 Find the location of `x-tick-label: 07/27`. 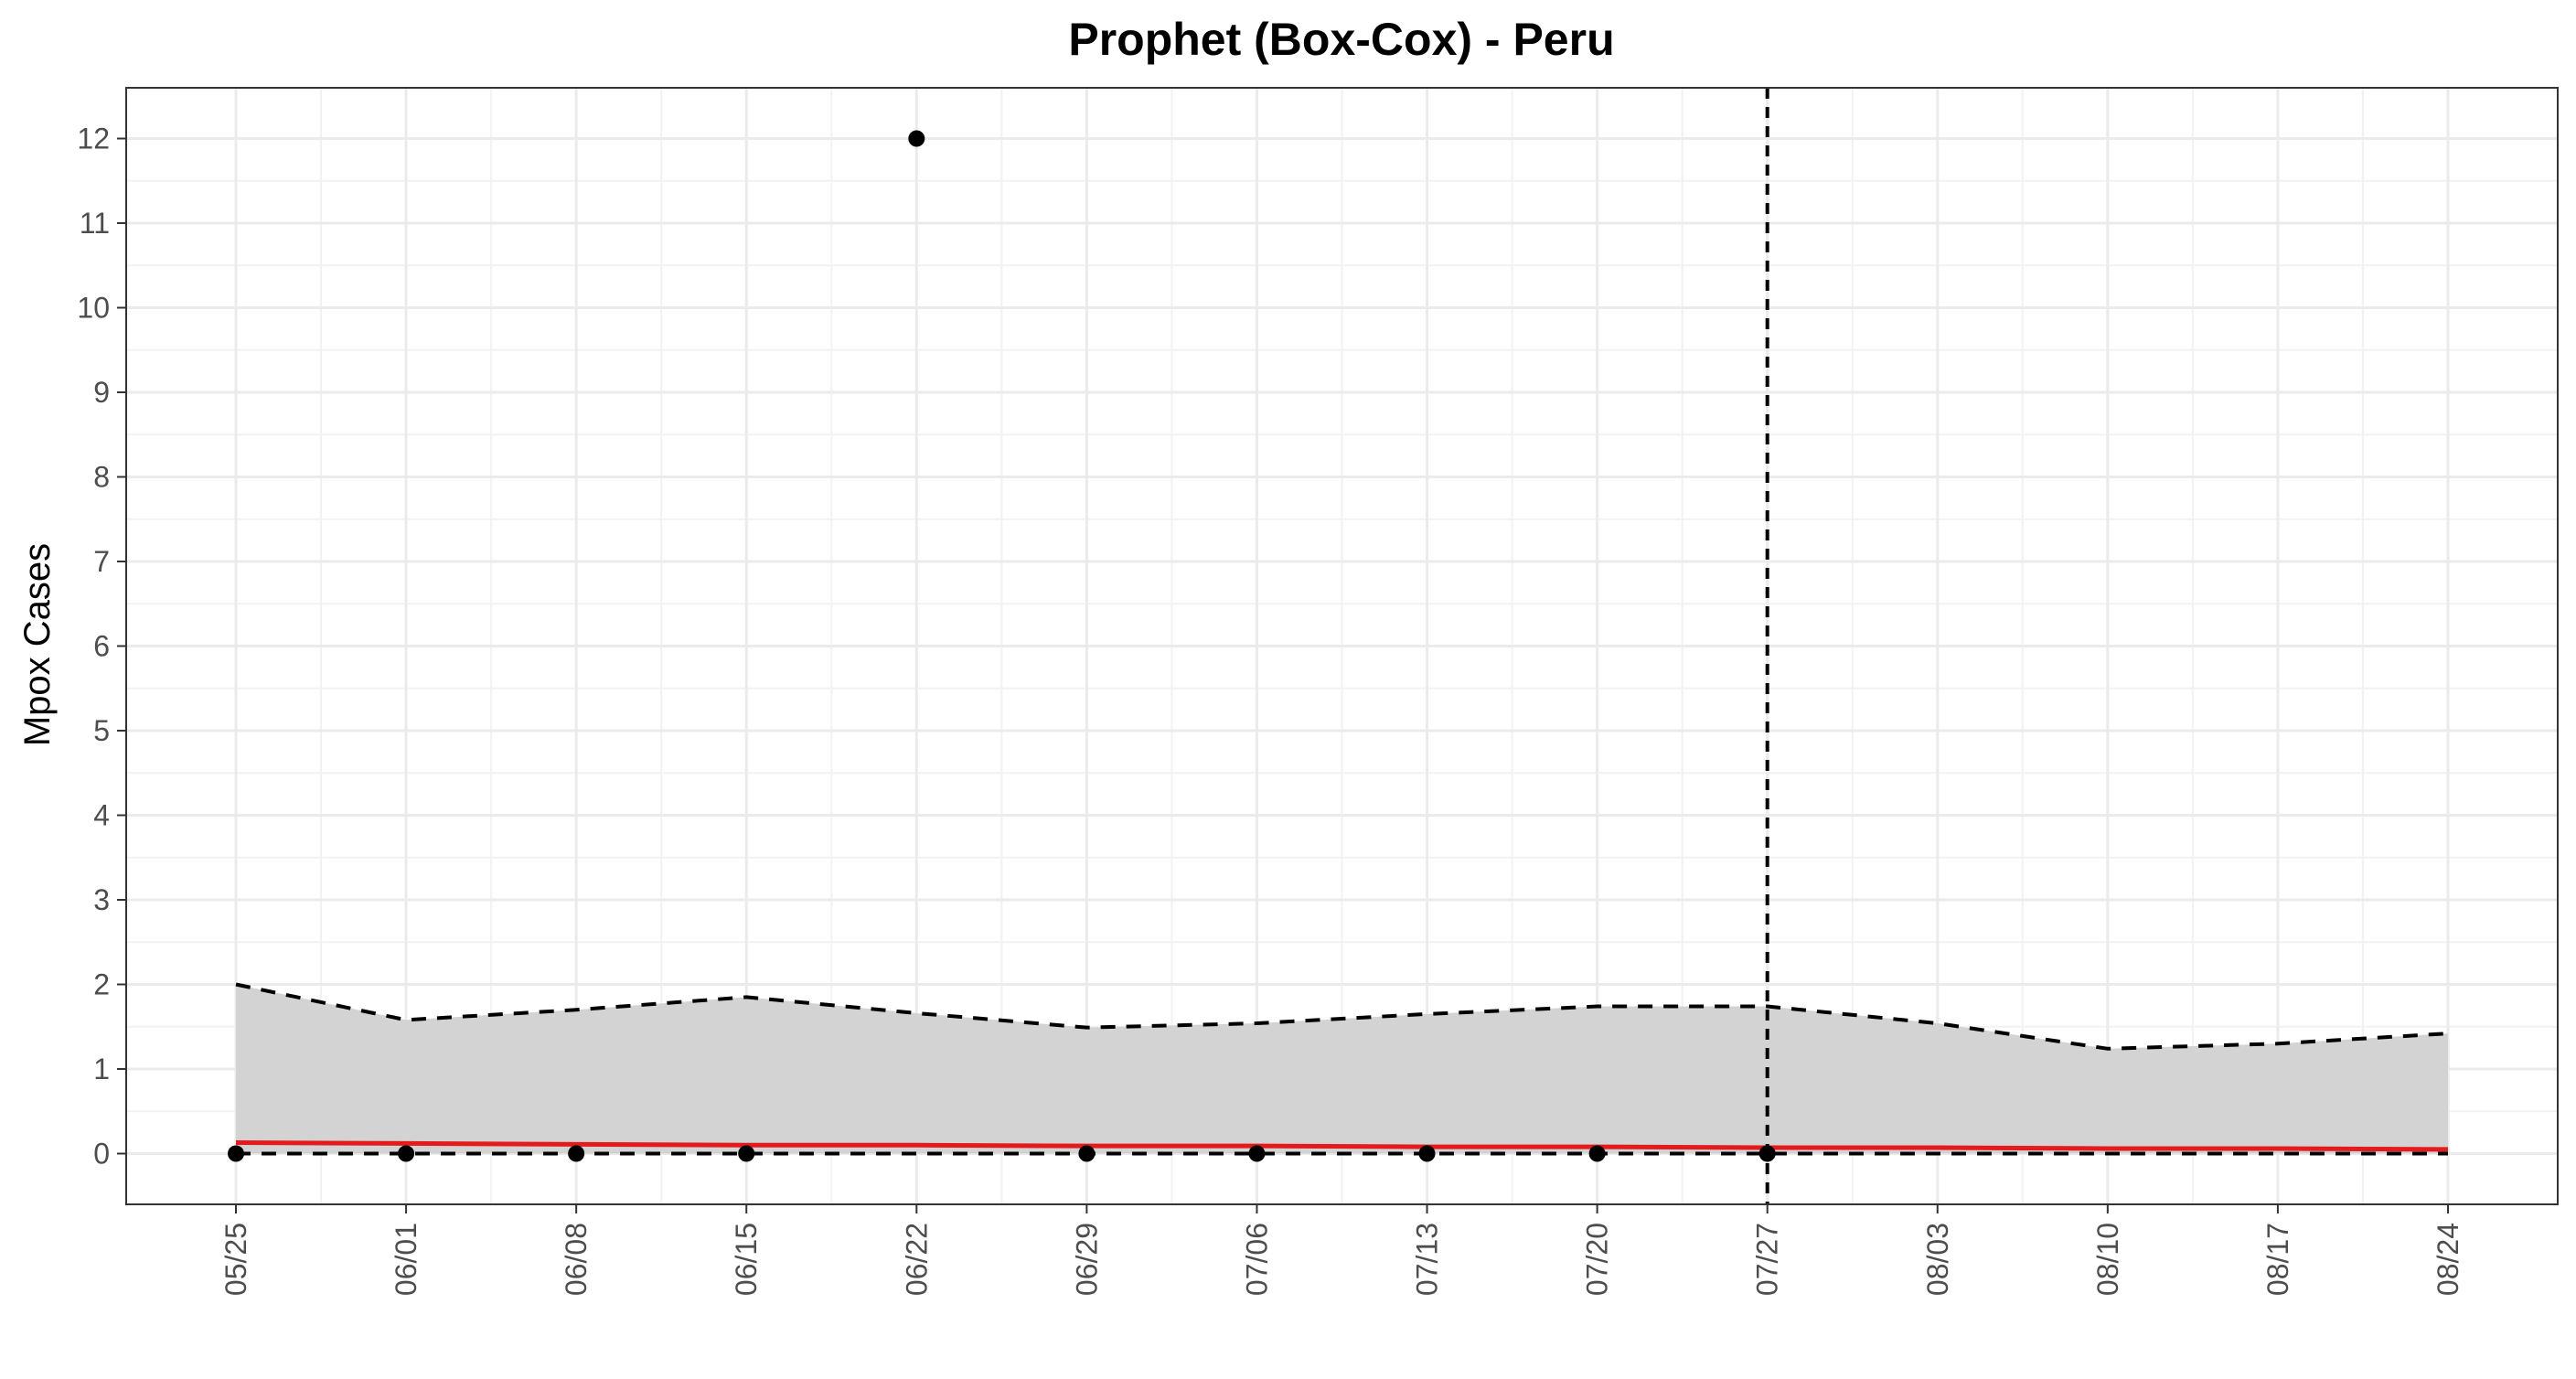

x-tick-label: 07/27 is located at coordinates (1767, 1259).